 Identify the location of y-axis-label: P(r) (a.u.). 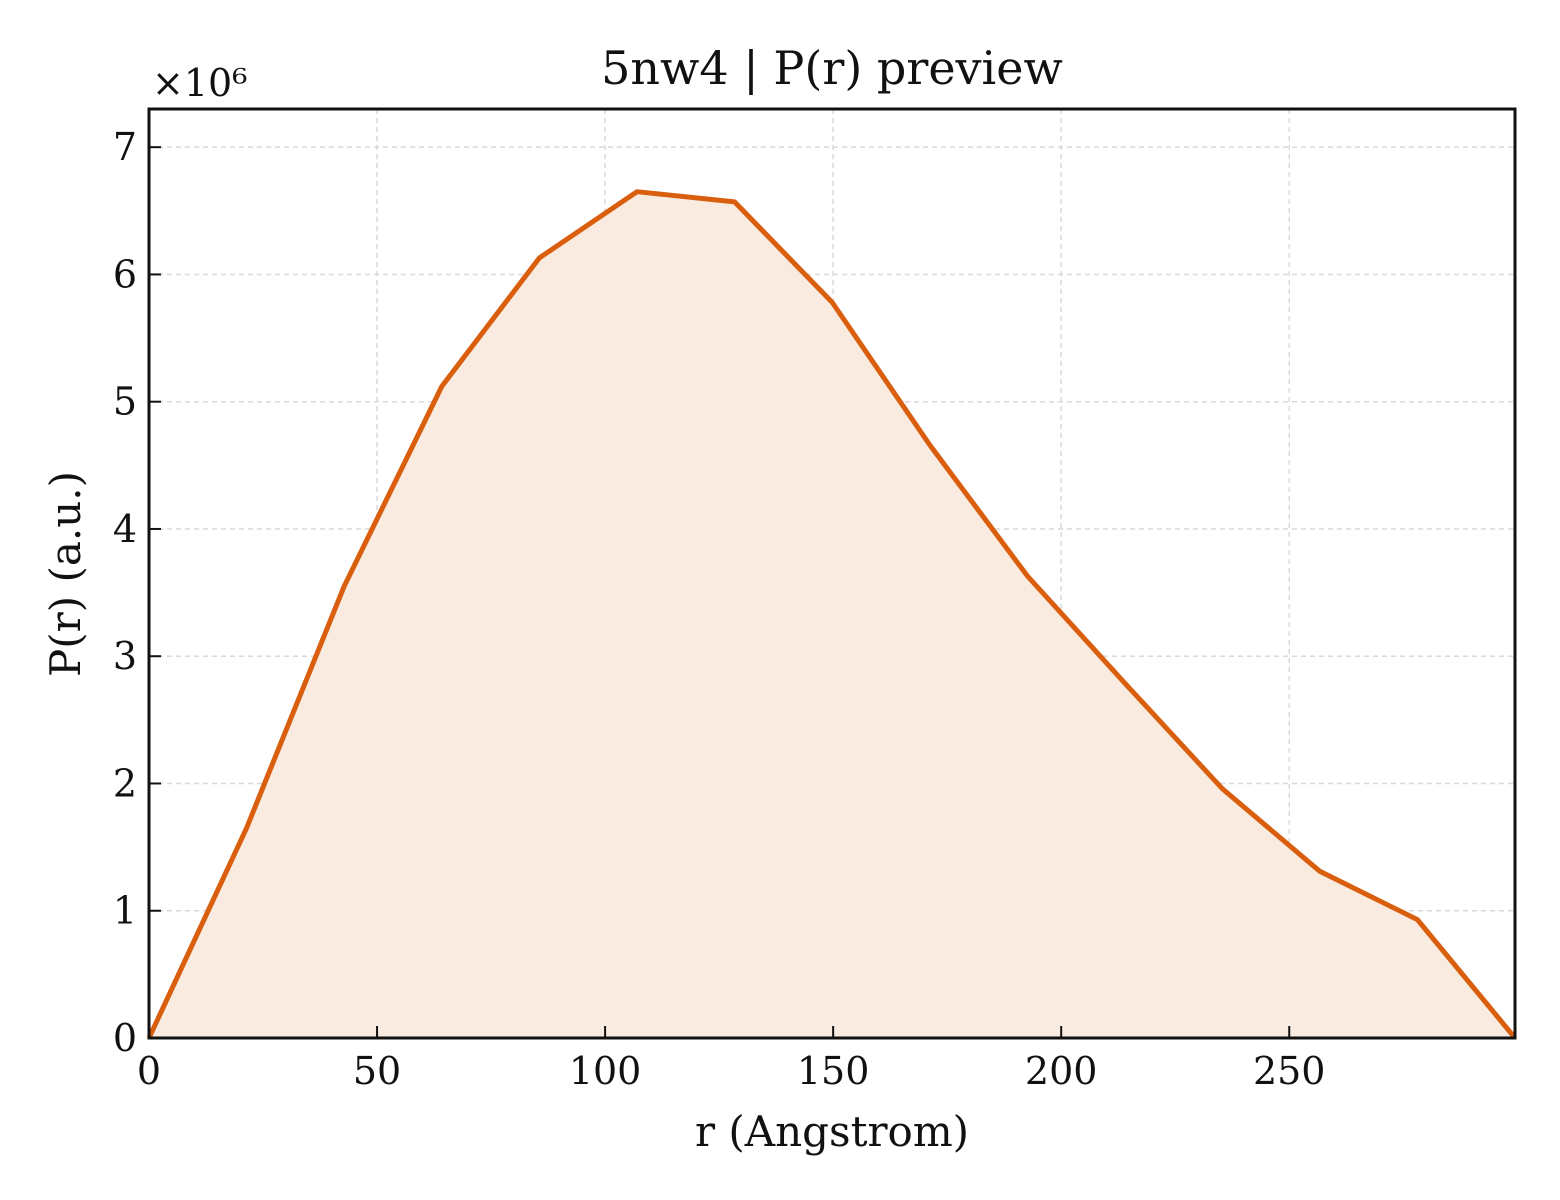
(65, 574).